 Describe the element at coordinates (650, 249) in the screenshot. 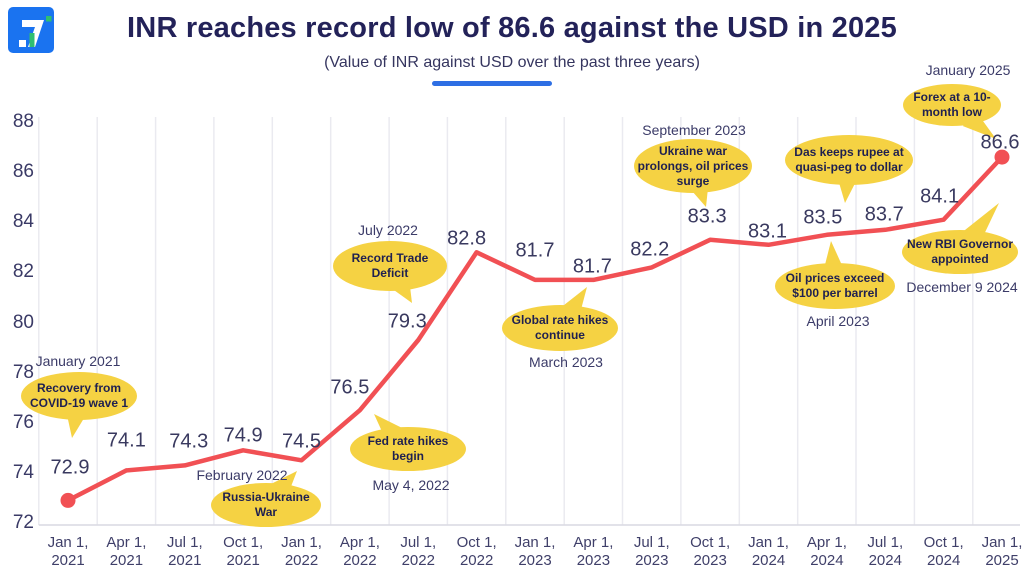

I see `data-point-value-label: 82.2` at that location.